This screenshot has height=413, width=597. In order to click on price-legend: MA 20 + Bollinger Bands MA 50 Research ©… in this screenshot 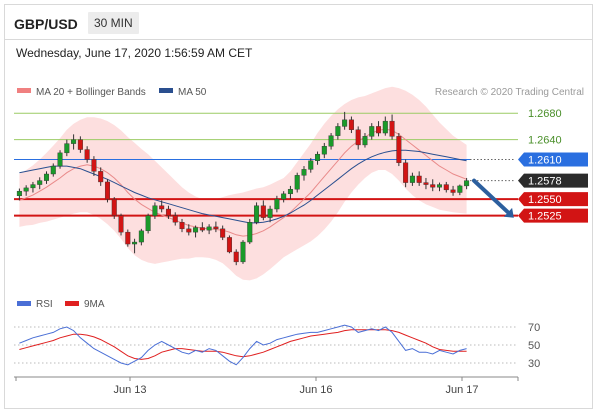, I will do `click(300, 92)`.